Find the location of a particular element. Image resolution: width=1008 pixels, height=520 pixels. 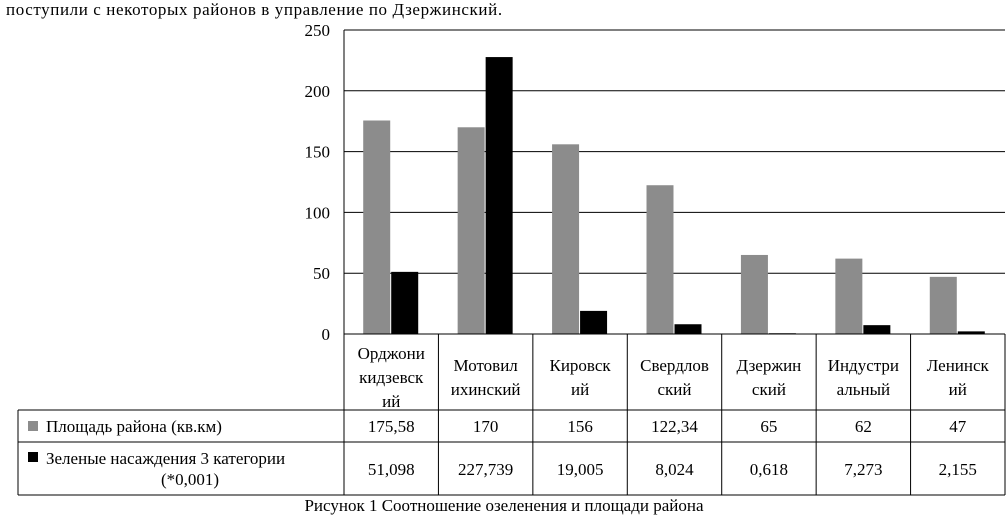

x-tick-label: альный is located at coordinates (864, 389).